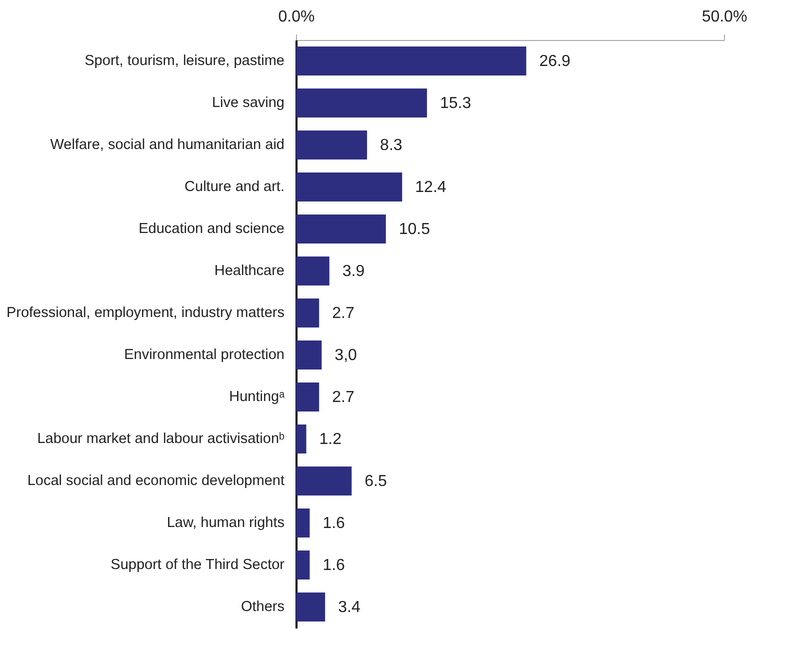 Image resolution: width=797 pixels, height=650 pixels. Describe the element at coordinates (161, 439) in the screenshot. I see `y-tick-label: Labour market and labour activisationᵇ` at that location.